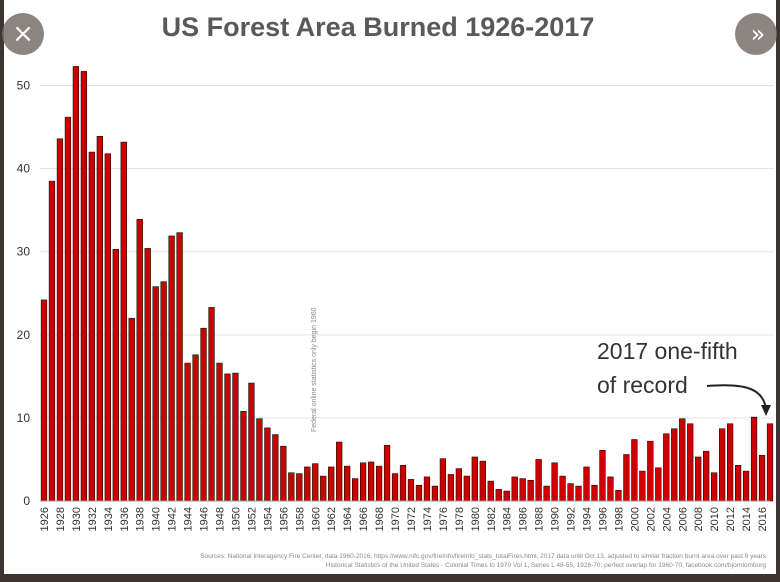 This screenshot has width=780, height=582. What do you see at coordinates (251, 442) in the screenshot?
I see `bar-1952` at bounding box center [251, 442].